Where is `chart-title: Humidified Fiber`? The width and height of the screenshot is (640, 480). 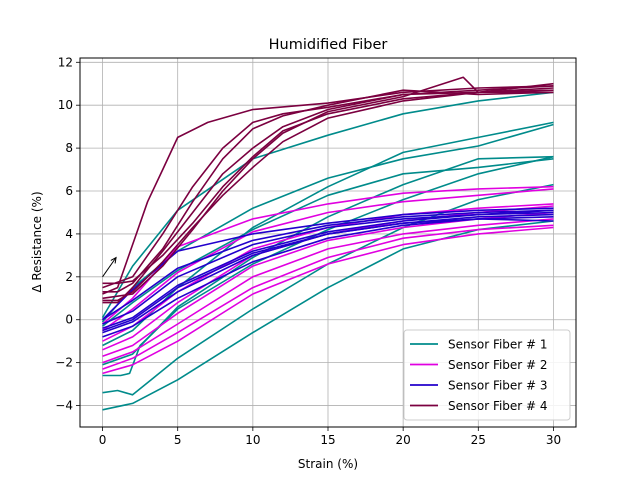 chart-title: Humidified Fiber is located at coordinates (328, 45).